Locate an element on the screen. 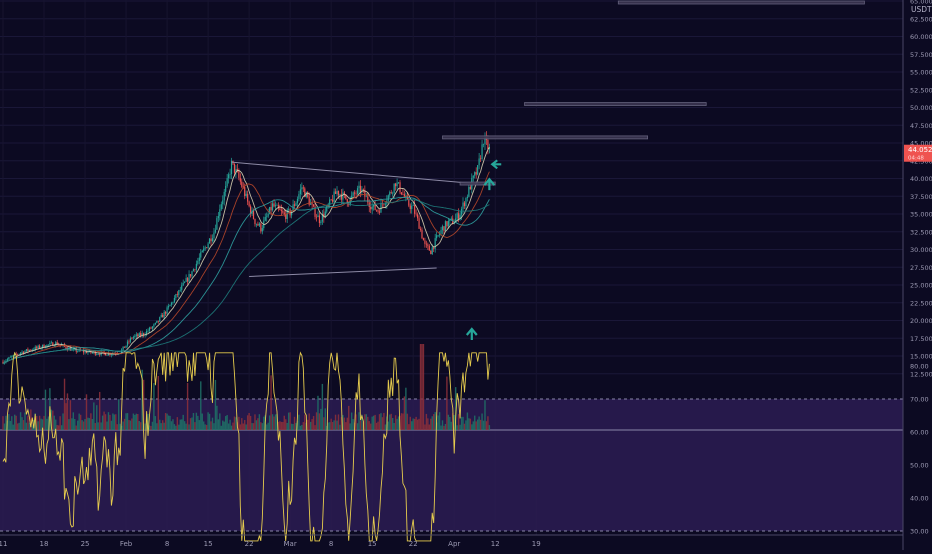  signal-arrow-left is located at coordinates (496, 164).